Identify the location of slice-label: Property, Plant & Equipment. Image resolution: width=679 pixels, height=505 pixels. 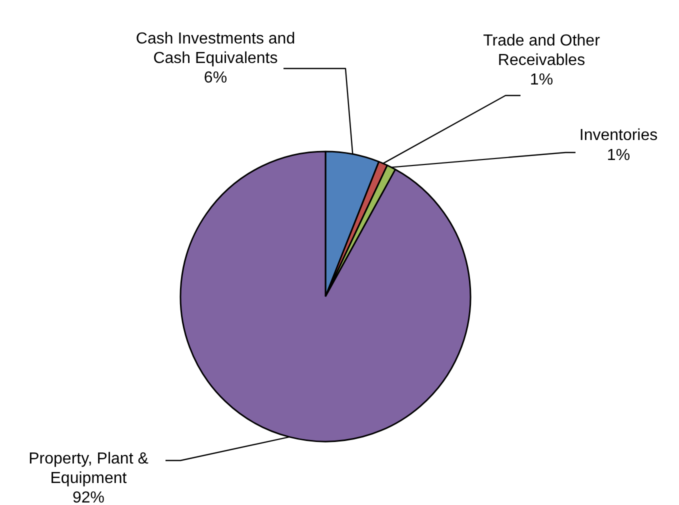
(88, 468).